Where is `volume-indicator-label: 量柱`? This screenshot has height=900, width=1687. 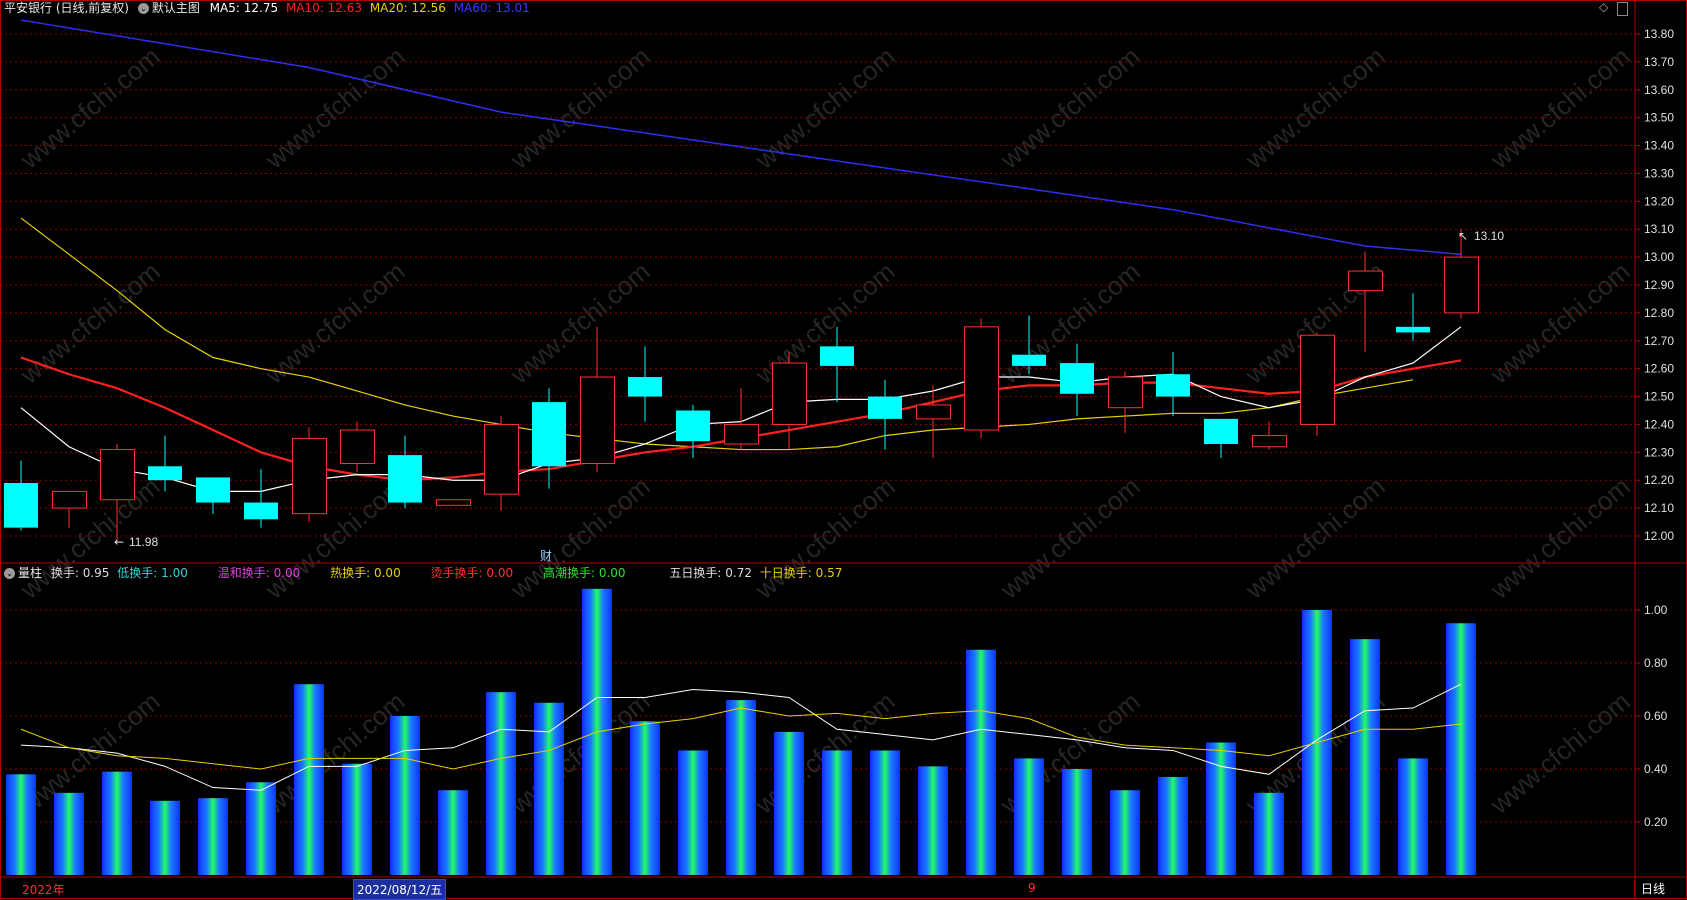 volume-indicator-label: 量柱 is located at coordinates (30, 573).